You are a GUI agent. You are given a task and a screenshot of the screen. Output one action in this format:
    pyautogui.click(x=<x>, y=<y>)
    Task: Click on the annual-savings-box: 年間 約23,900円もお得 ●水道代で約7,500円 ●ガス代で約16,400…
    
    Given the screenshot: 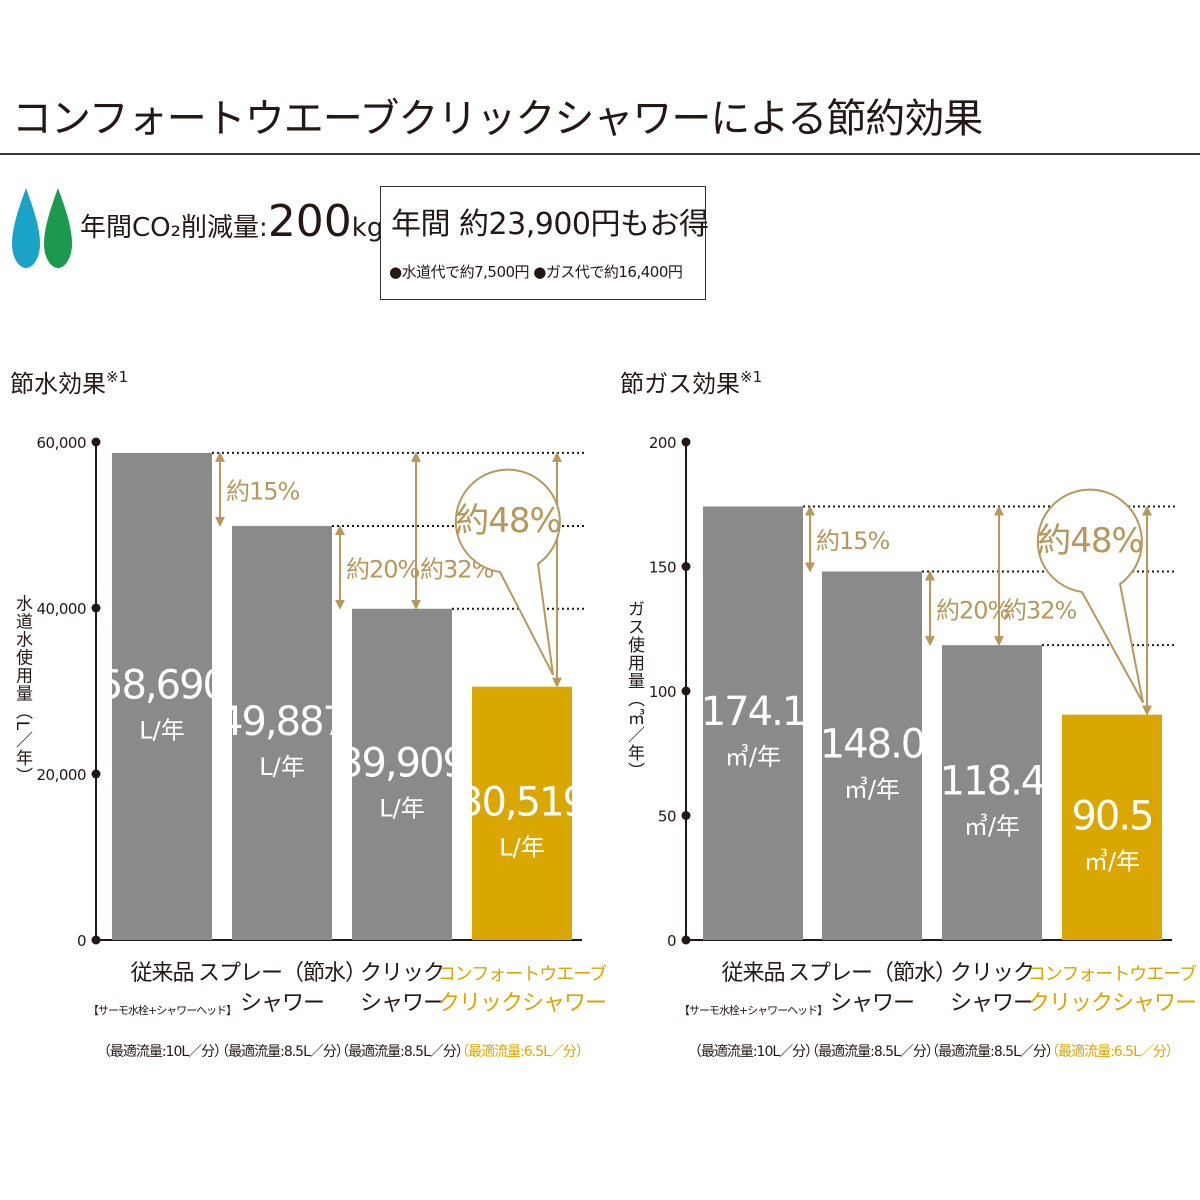 What is the action you would take?
    pyautogui.click(x=544, y=243)
    